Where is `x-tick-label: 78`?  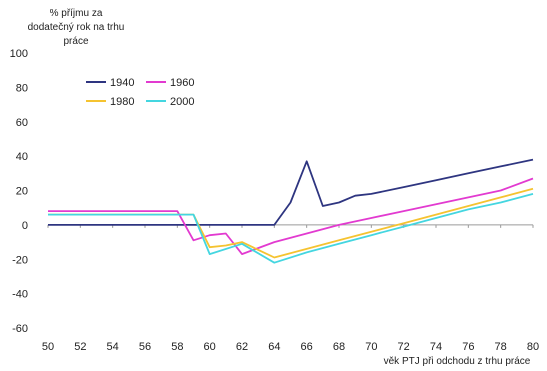 x-tick-label: 78 is located at coordinates (501, 347).